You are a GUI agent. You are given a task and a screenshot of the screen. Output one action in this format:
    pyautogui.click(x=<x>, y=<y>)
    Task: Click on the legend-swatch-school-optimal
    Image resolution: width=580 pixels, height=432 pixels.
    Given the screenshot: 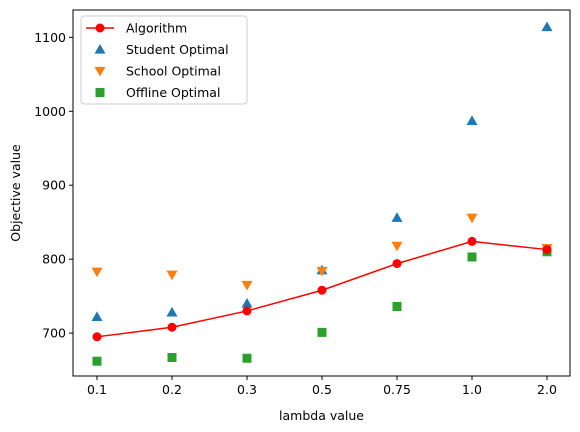 What is the action you would take?
    pyautogui.click(x=100, y=71)
    